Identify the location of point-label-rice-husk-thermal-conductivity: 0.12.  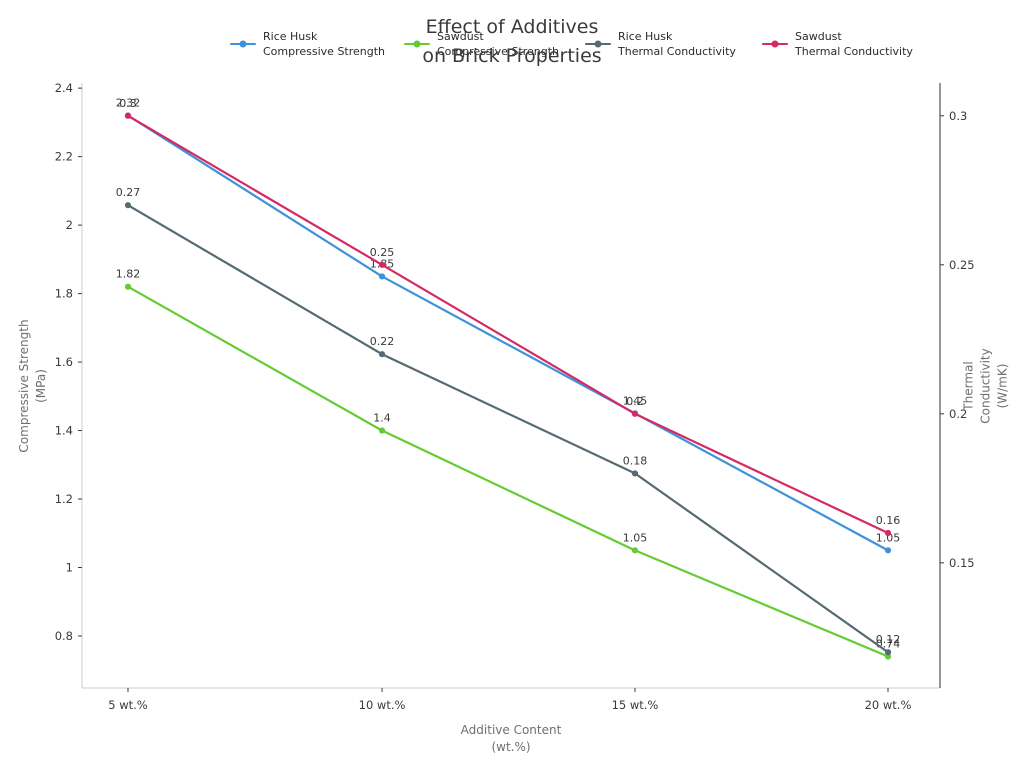
(888, 639).